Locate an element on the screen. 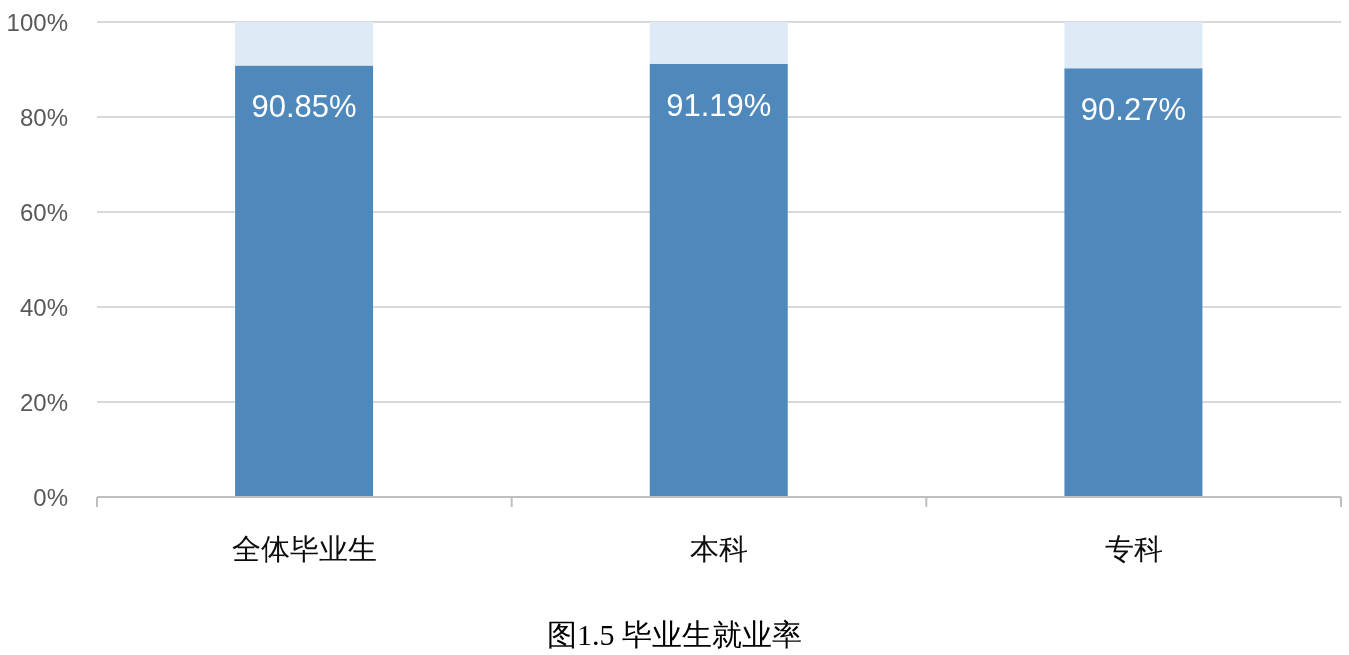 The width and height of the screenshot is (1349, 655). y-tick-label: 100% is located at coordinates (37, 22).